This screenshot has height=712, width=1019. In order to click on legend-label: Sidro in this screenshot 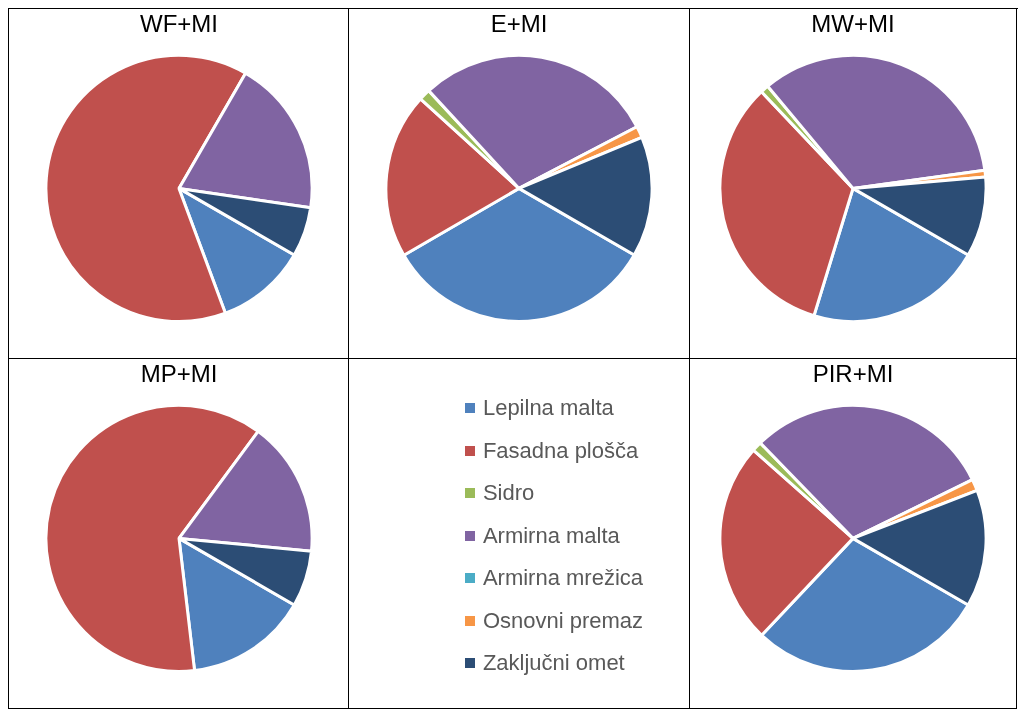, I will do `click(508, 493)`.